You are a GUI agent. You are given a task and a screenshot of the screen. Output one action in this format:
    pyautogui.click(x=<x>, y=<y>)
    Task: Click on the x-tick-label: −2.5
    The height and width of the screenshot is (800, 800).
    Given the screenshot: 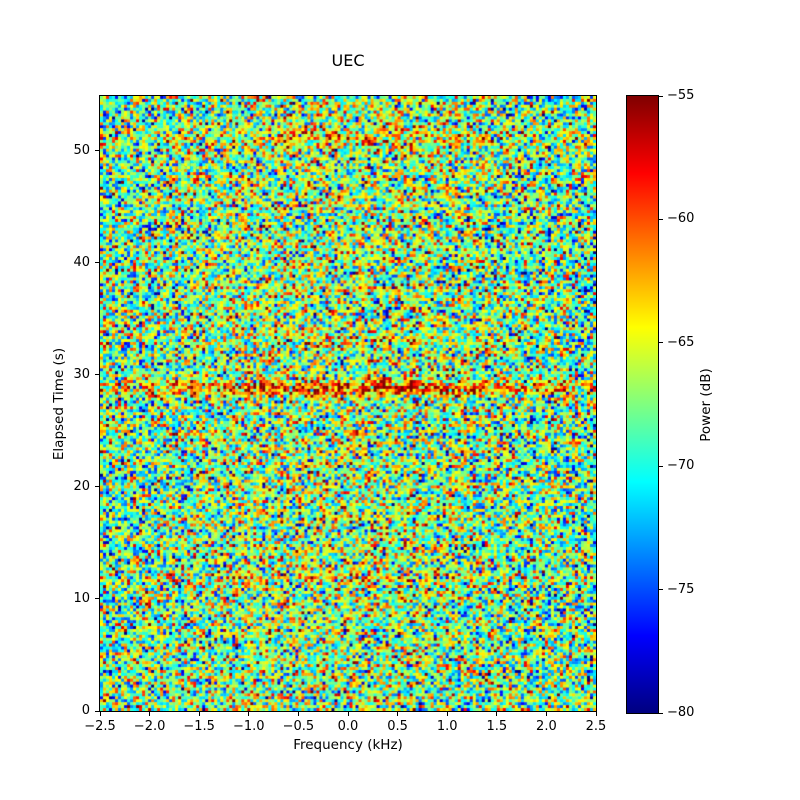 What is the action you would take?
    pyautogui.click(x=100, y=726)
    